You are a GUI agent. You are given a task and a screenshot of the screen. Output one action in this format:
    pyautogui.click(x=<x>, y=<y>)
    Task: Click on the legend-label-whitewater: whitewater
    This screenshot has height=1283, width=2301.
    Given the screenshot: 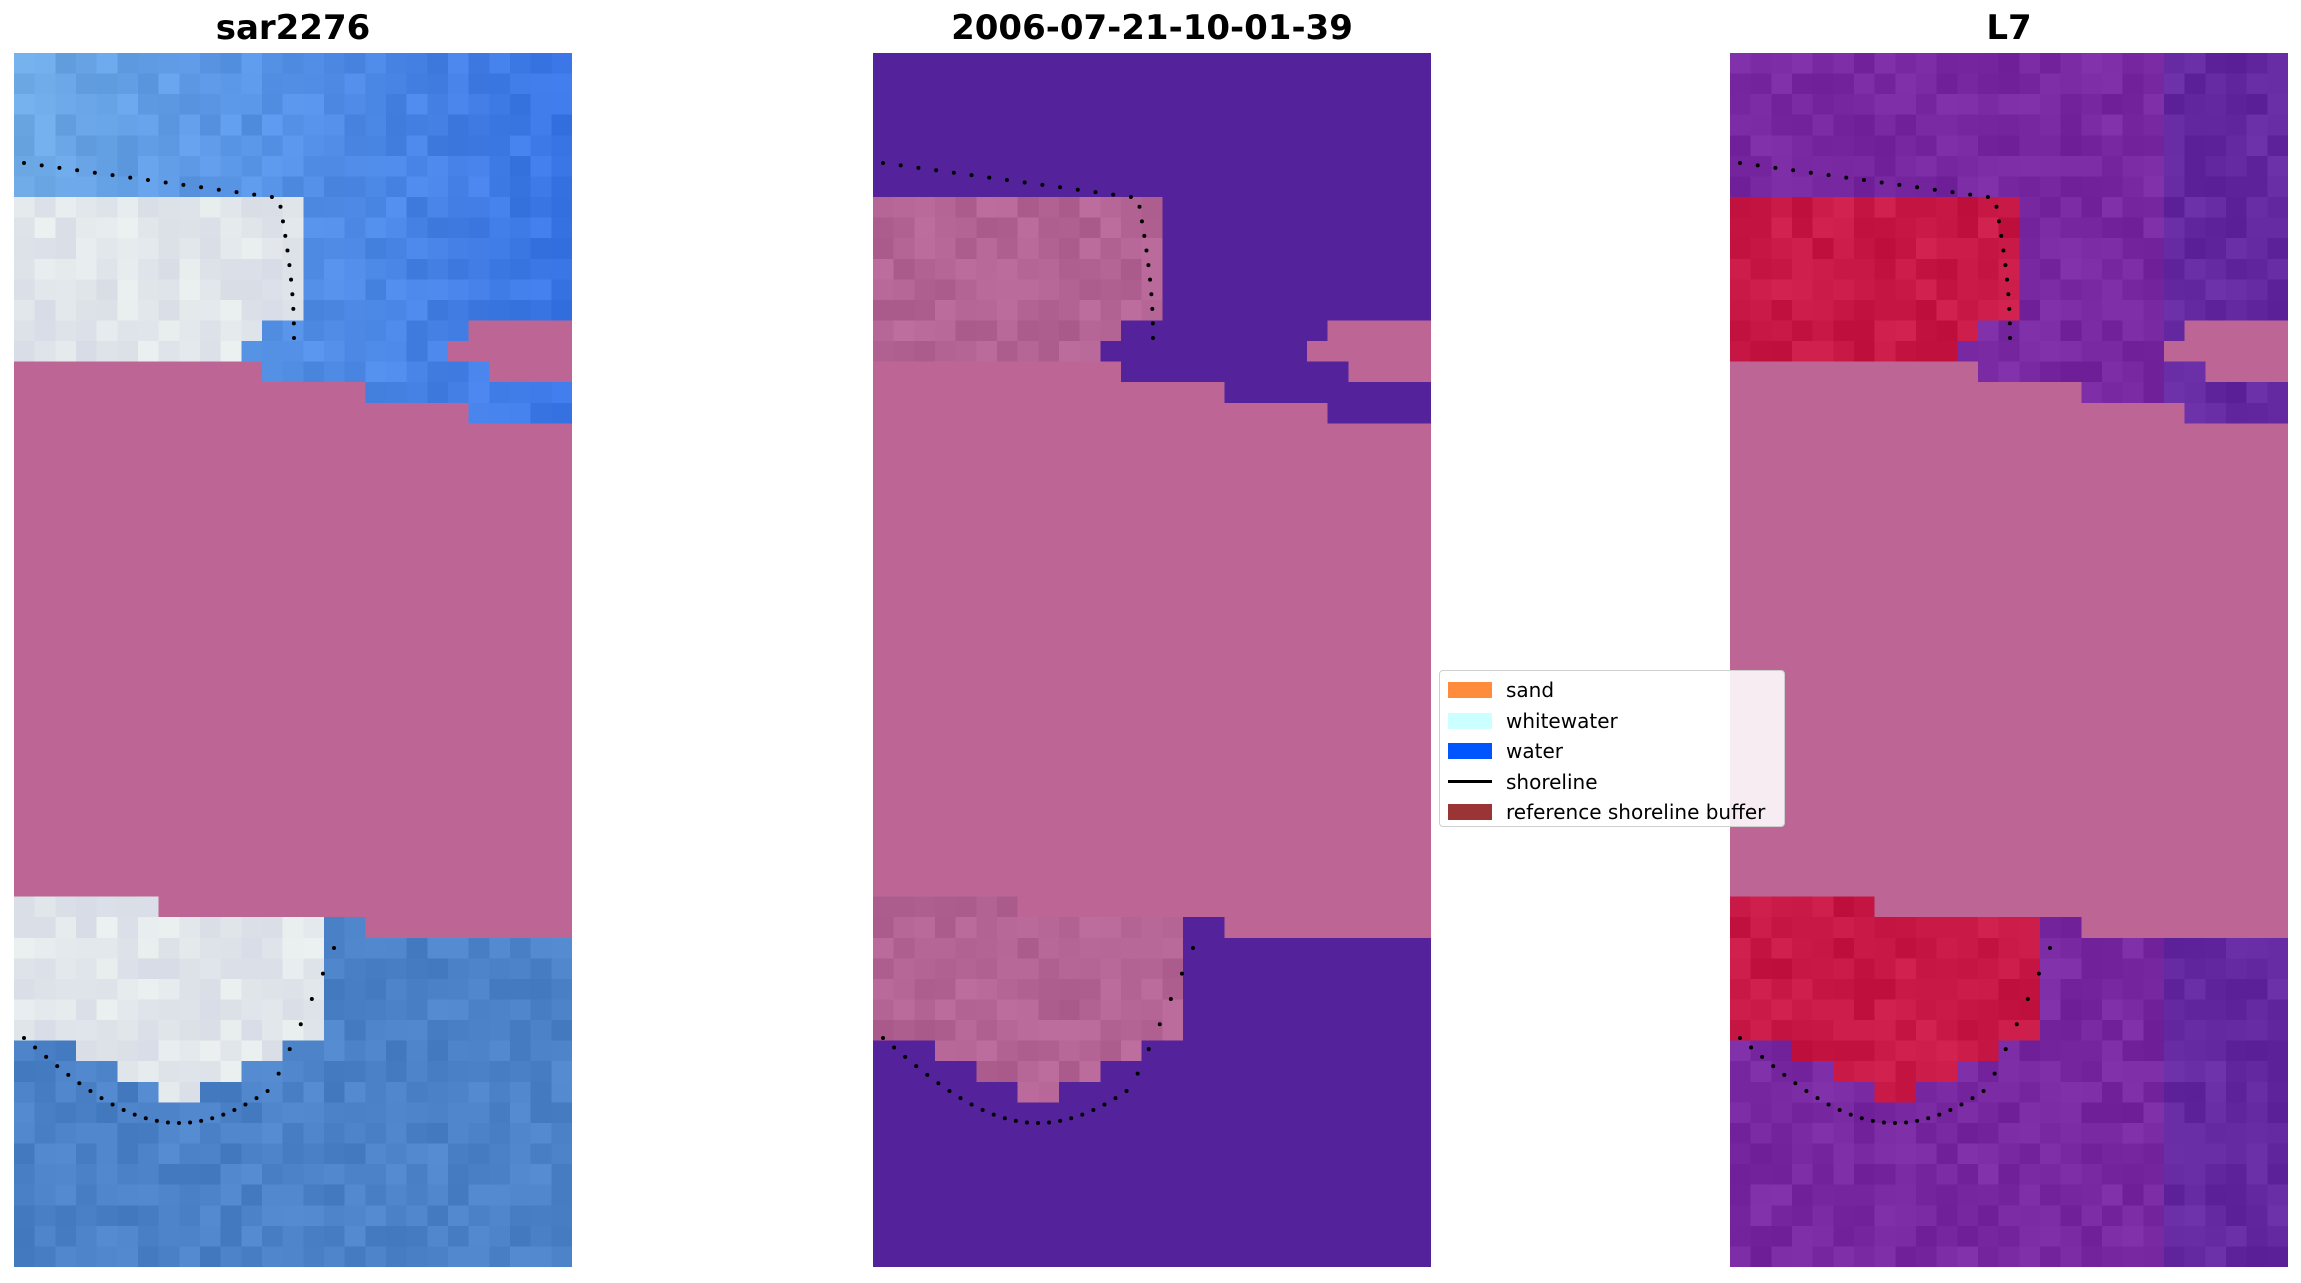 What is the action you would take?
    pyautogui.click(x=1562, y=720)
    